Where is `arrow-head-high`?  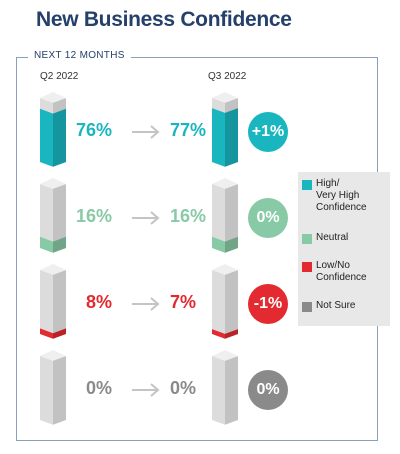 arrow-head-high is located at coordinates (155, 132).